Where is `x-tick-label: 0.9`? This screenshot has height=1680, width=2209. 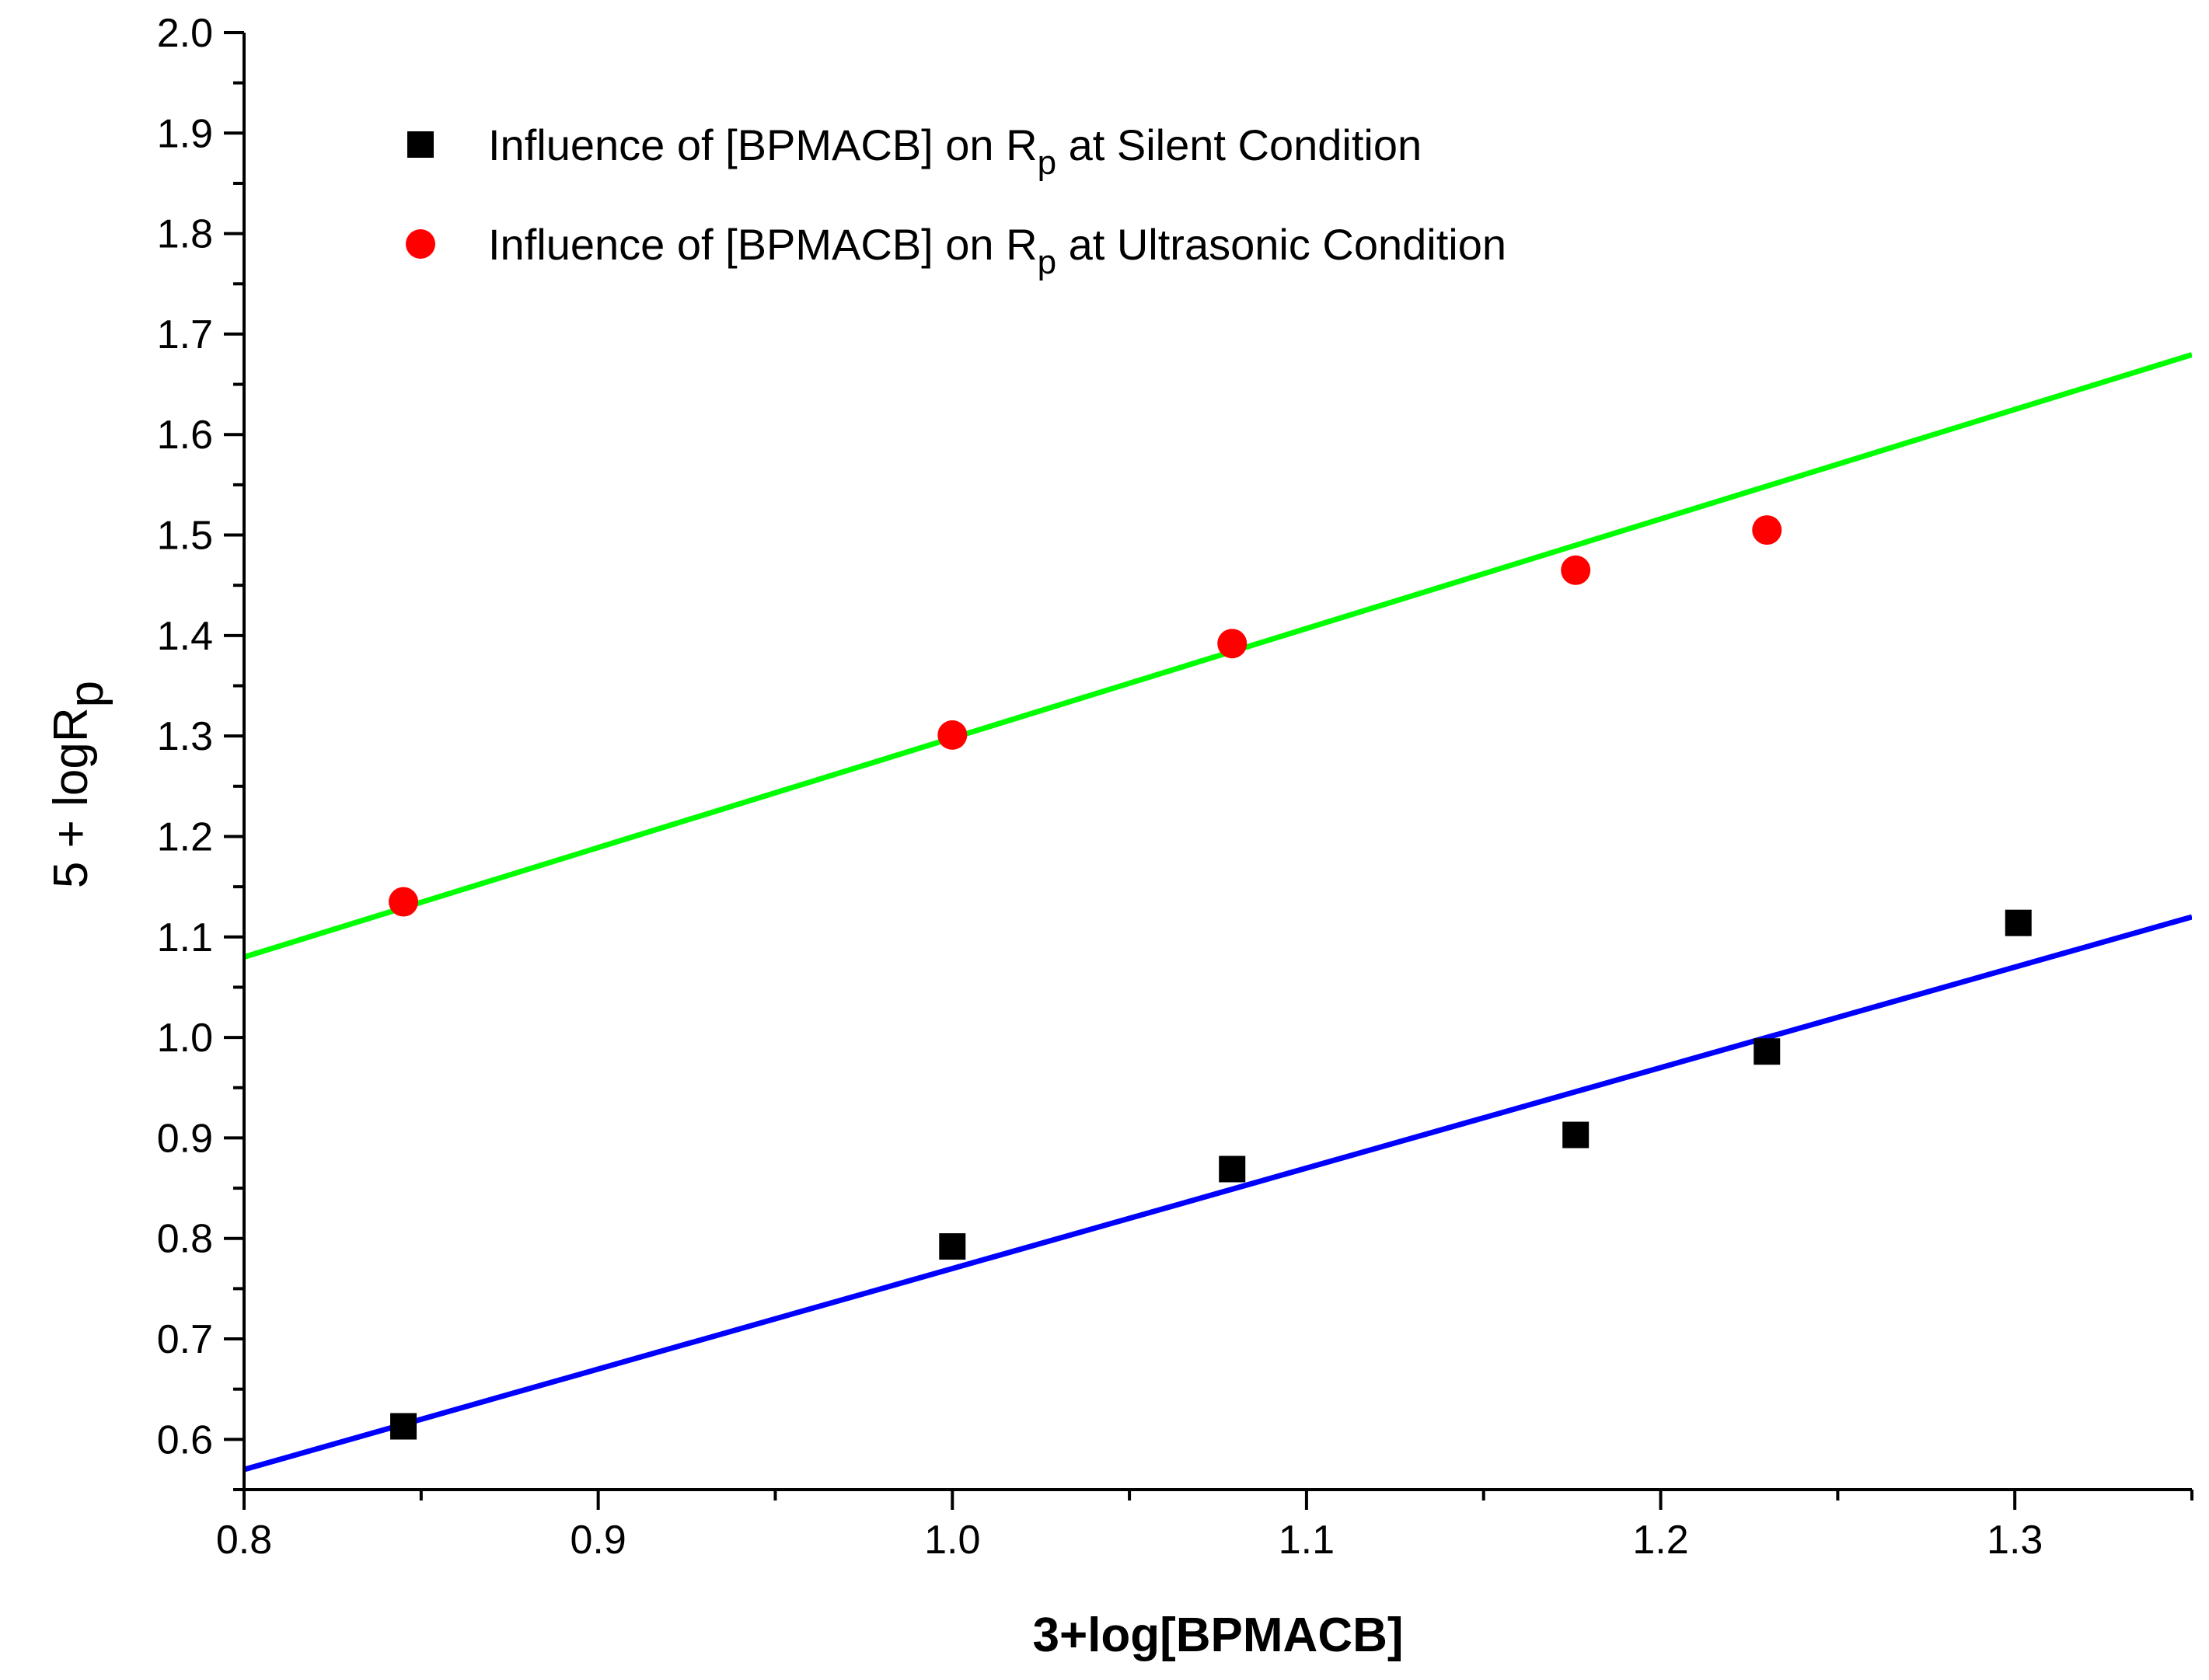
x-tick-label: 0.9 is located at coordinates (598, 1541).